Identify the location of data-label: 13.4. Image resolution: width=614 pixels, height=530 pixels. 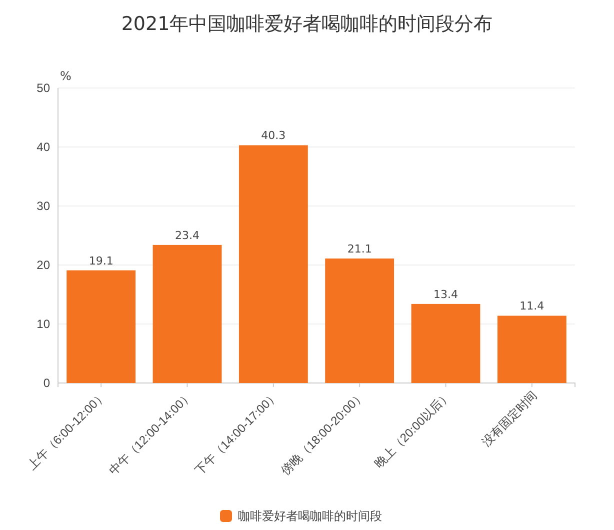
(446, 294).